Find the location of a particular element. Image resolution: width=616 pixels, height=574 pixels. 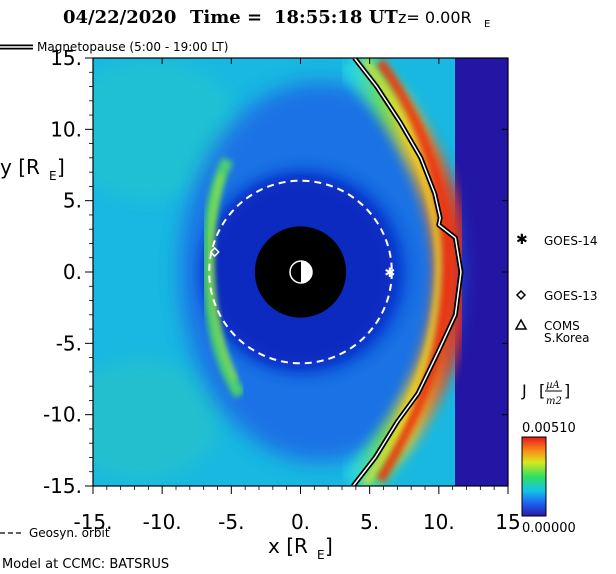

magnetopause-legend: Magnetopause (5:00 - 19:00 LT) is located at coordinates (114, 47).